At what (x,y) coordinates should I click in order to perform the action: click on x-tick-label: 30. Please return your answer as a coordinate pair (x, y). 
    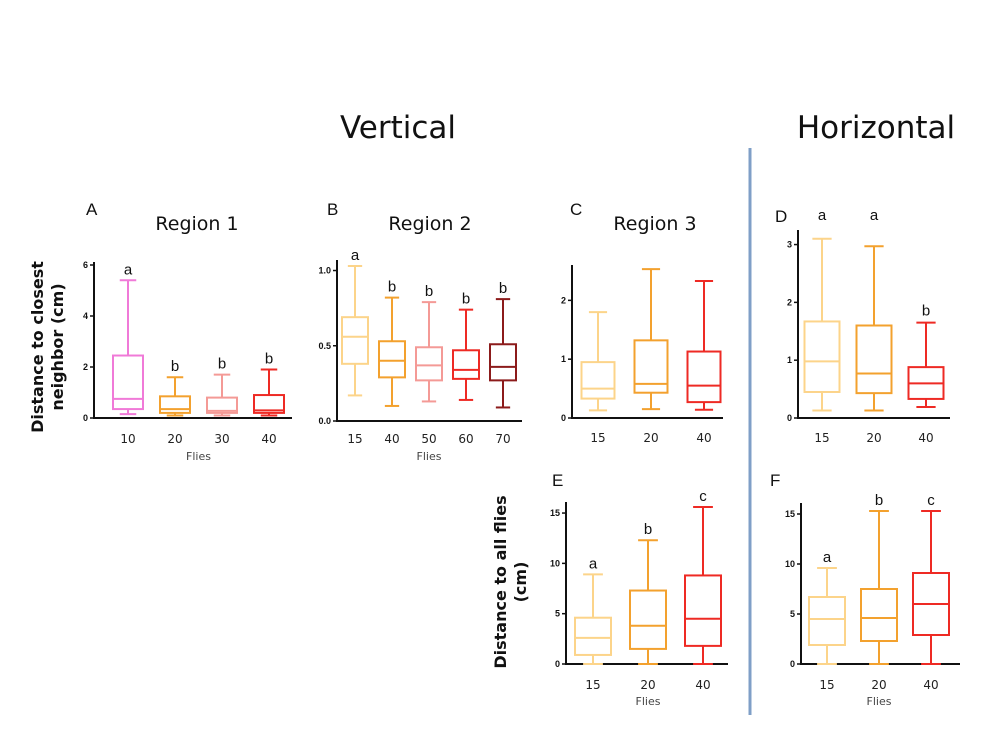
    Looking at the image, I should click on (221, 439).